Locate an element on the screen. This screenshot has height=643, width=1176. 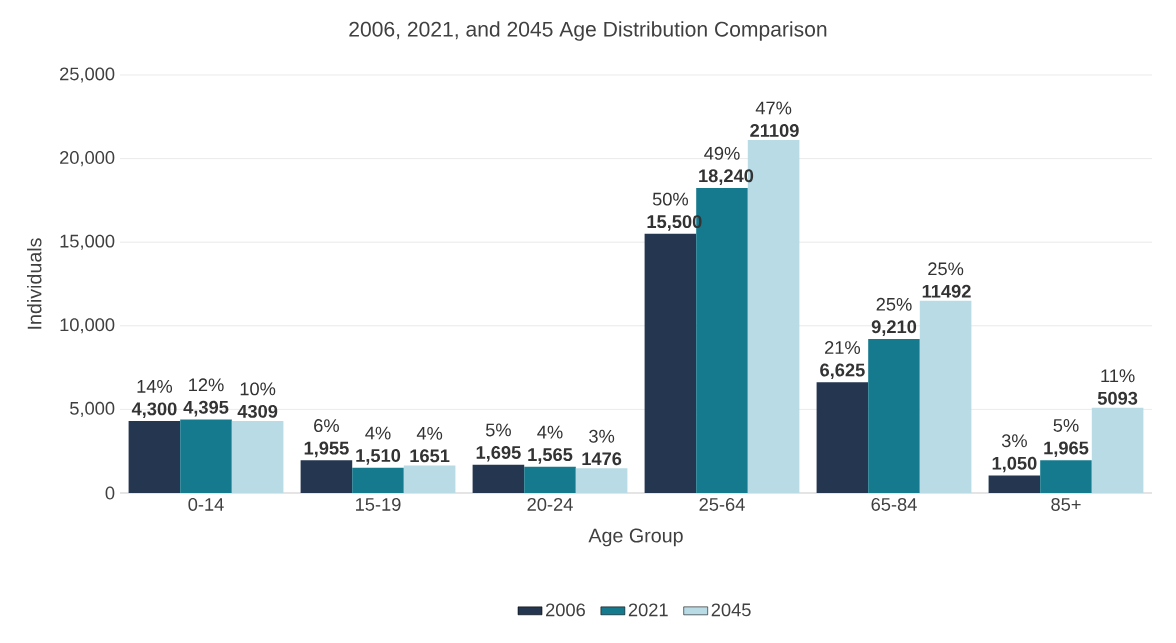
data-label: 5% 1,695 is located at coordinates (498, 442).